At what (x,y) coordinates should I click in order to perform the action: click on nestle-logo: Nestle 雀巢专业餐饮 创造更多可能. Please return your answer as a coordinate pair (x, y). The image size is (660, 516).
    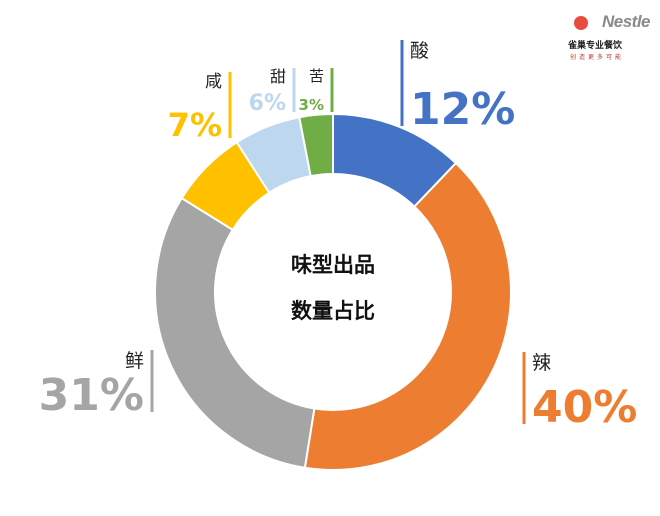
    Looking at the image, I should click on (608, 39).